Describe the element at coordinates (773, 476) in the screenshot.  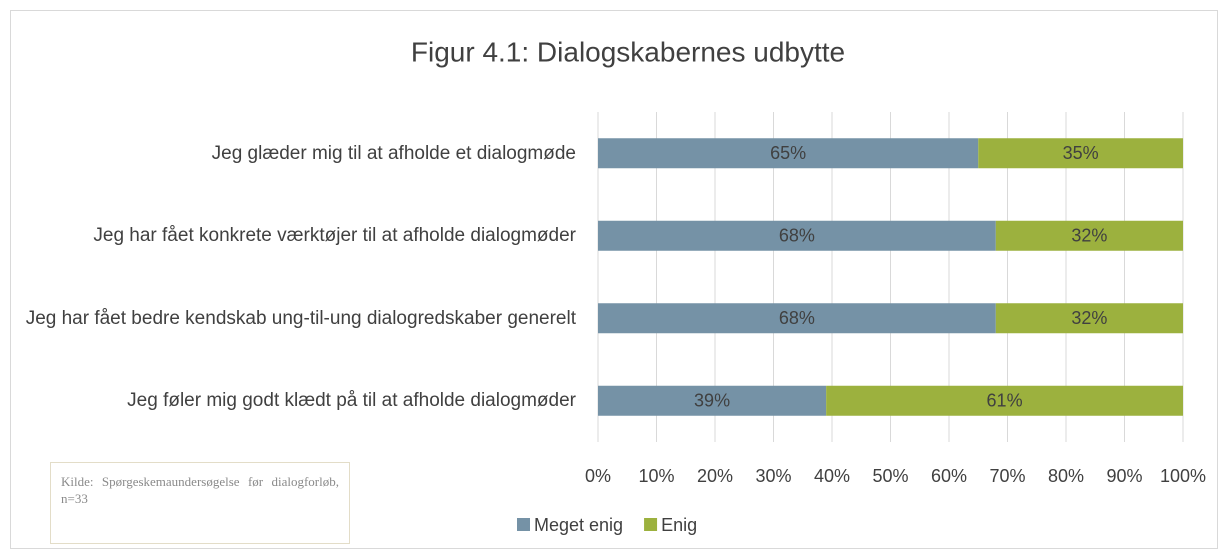
I see `x-tick-label: 30%` at that location.